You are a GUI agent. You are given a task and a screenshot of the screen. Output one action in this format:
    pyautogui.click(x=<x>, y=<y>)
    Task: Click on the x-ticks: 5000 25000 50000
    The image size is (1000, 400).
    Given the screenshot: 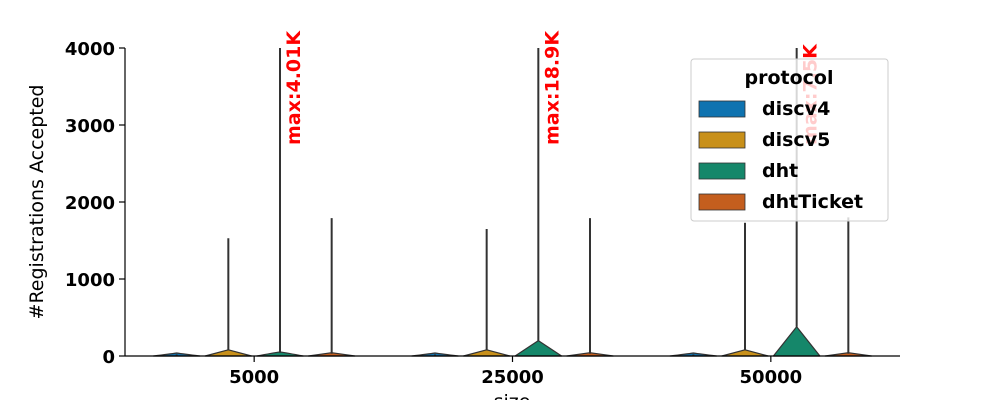 What is the action you would take?
    pyautogui.click(x=515, y=372)
    